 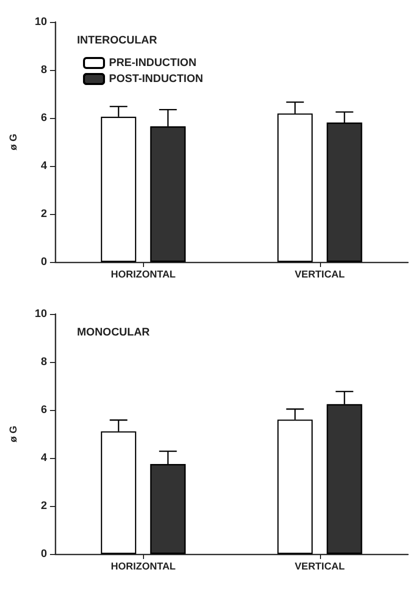 I want to click on text: INTEROCULAR, so click(x=117, y=40).